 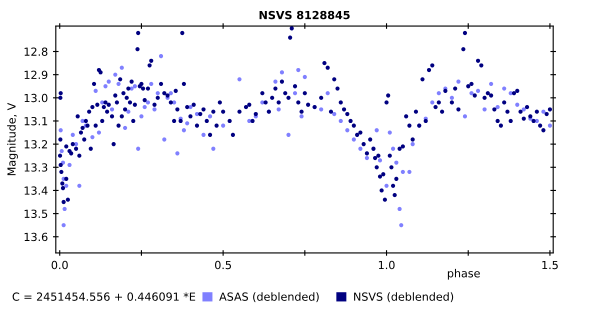 I want to click on chart-title: NSVS 8128845, so click(x=305, y=15).